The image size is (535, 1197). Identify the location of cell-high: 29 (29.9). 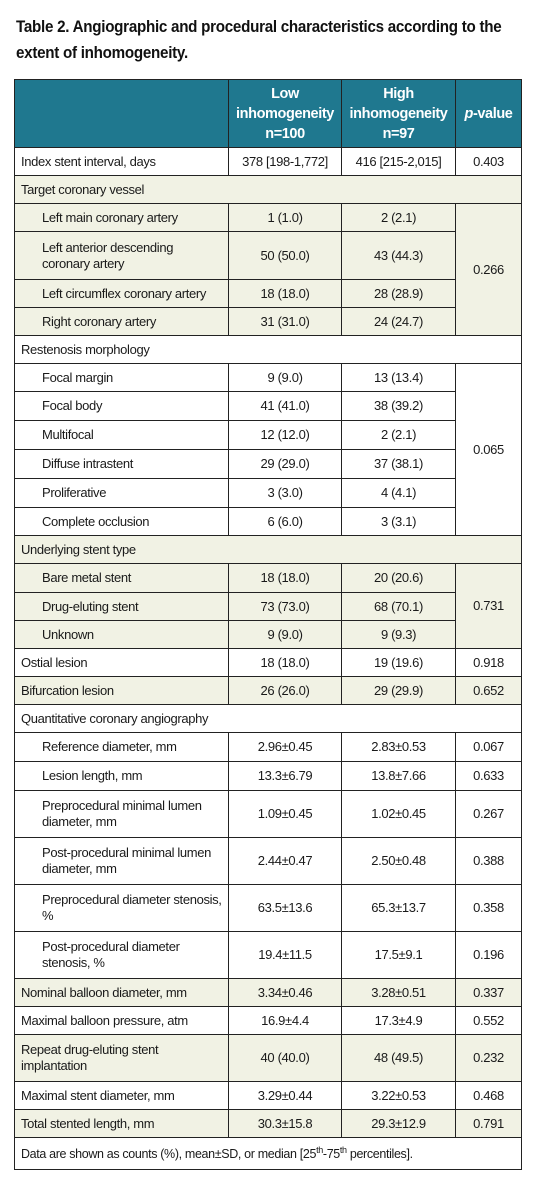
(398, 690).